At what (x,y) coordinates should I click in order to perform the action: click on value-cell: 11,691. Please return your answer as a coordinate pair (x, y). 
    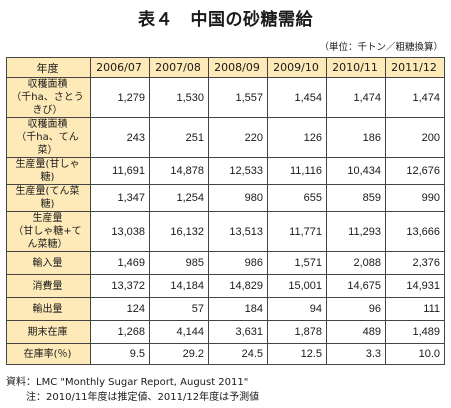
    Looking at the image, I should click on (120, 171).